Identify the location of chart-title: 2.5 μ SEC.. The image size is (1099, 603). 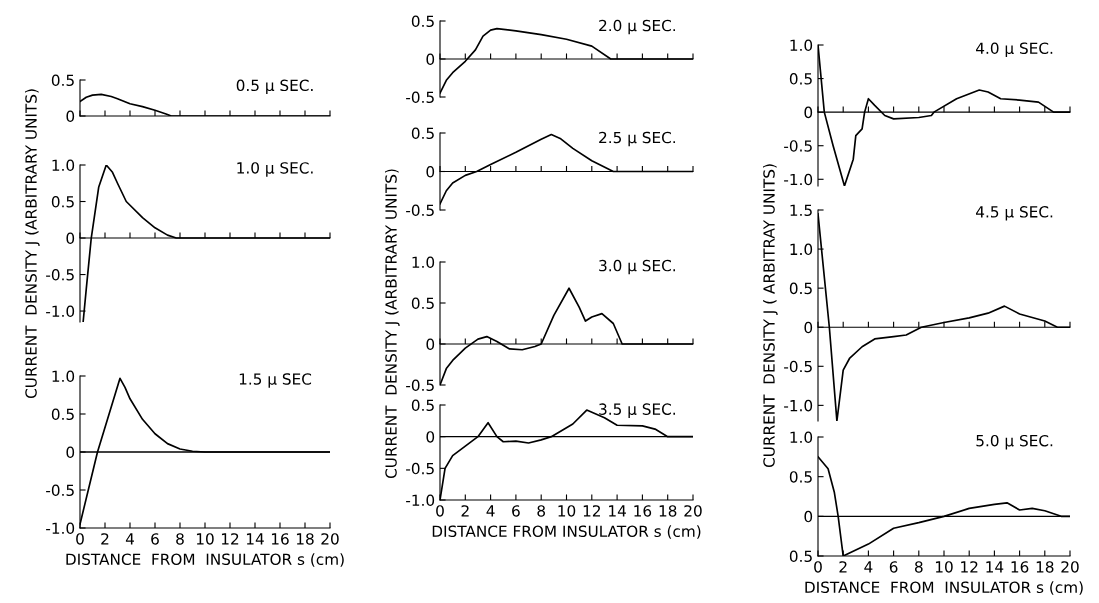
(637, 139).